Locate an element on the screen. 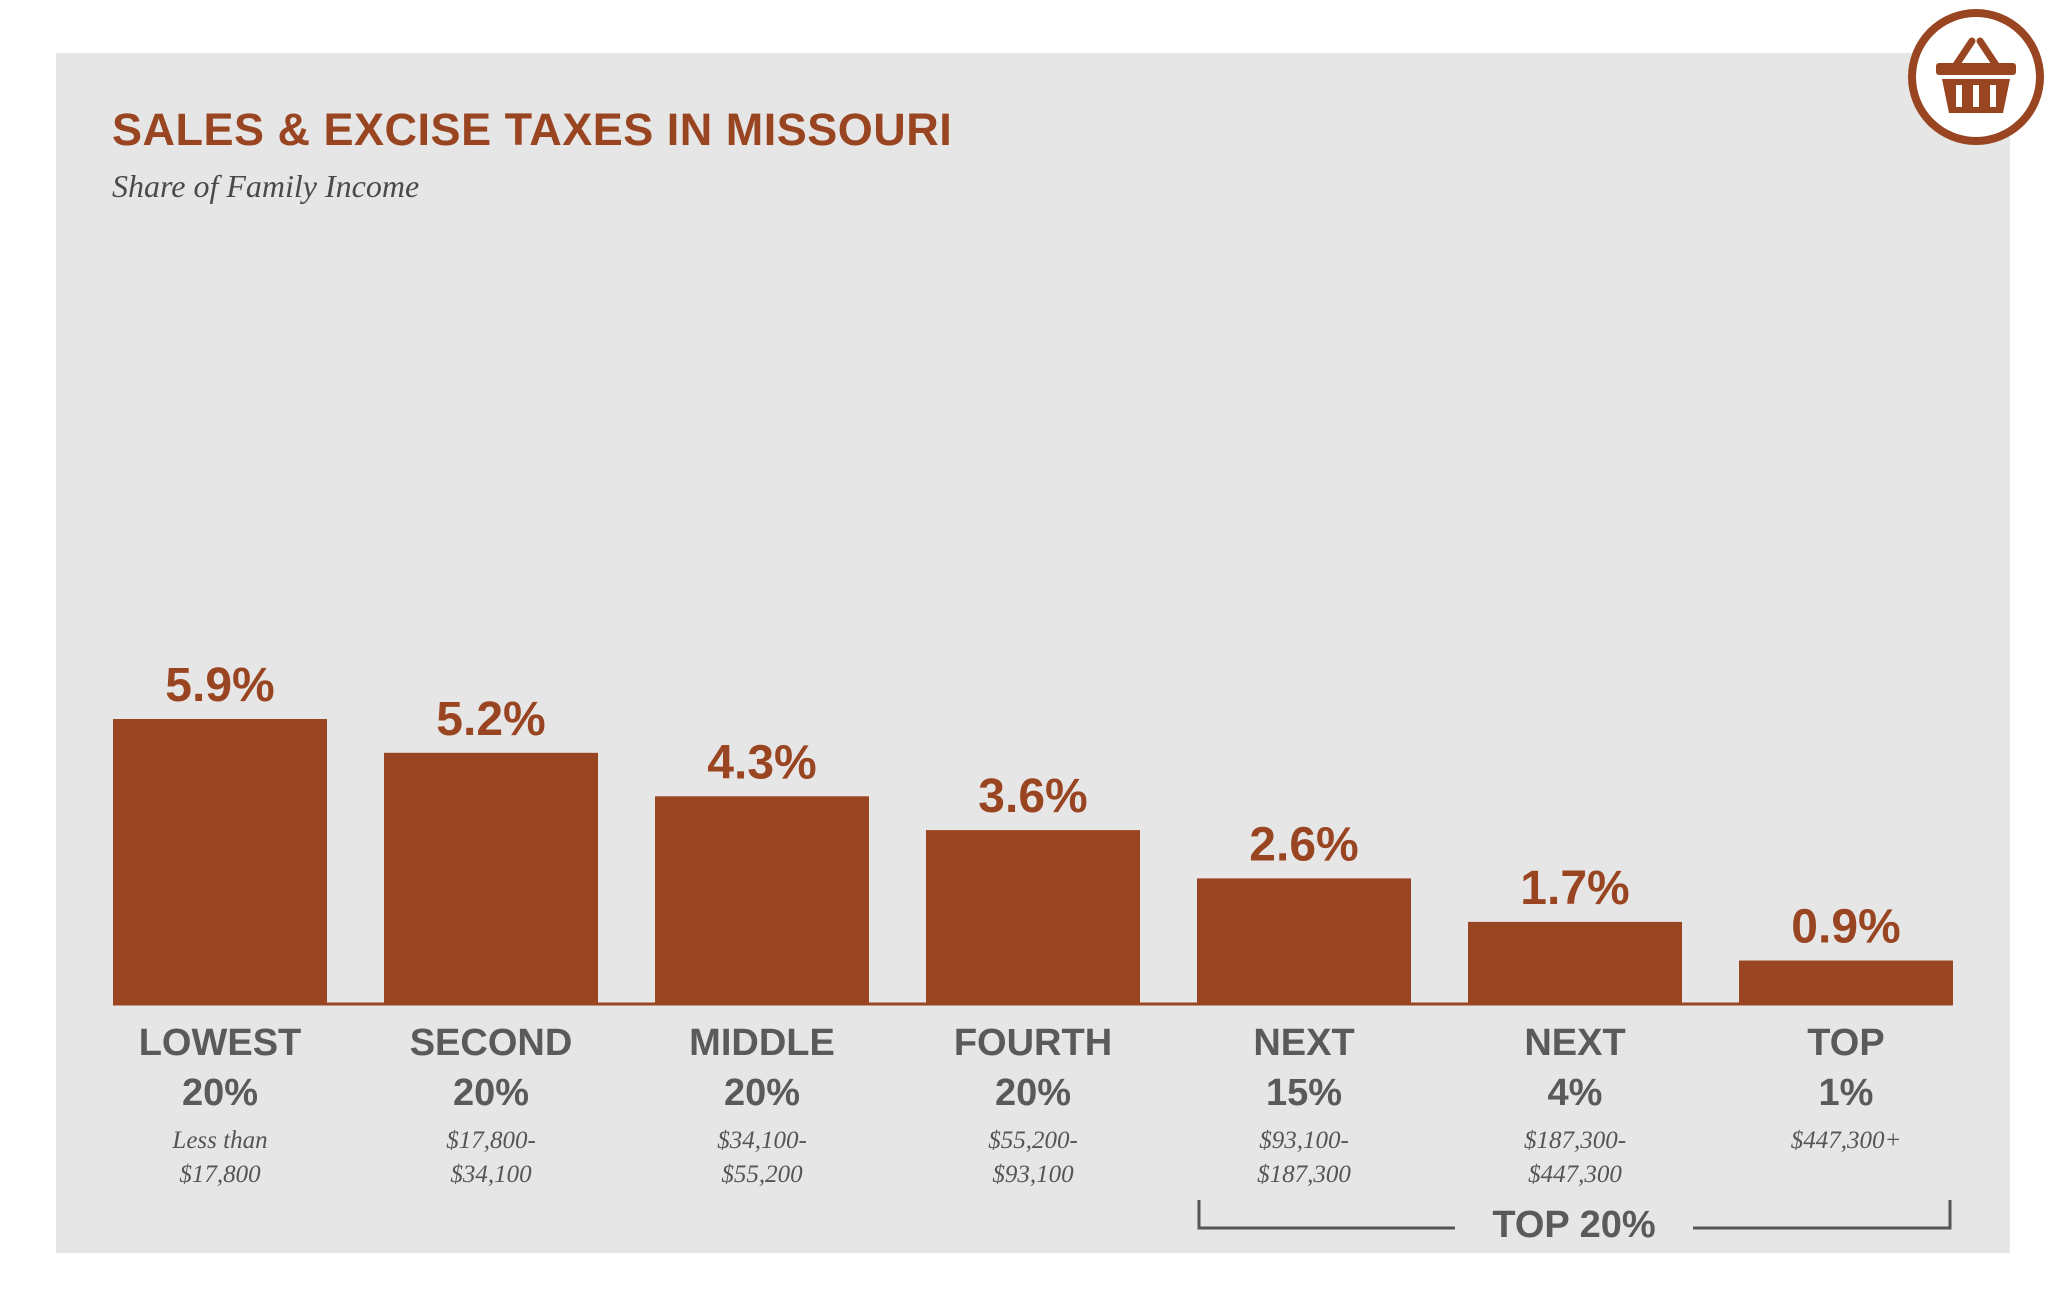 This screenshot has width=2063, height=1307. category-label-6: TOP 1% $447,300+ is located at coordinates (1846, 1088).